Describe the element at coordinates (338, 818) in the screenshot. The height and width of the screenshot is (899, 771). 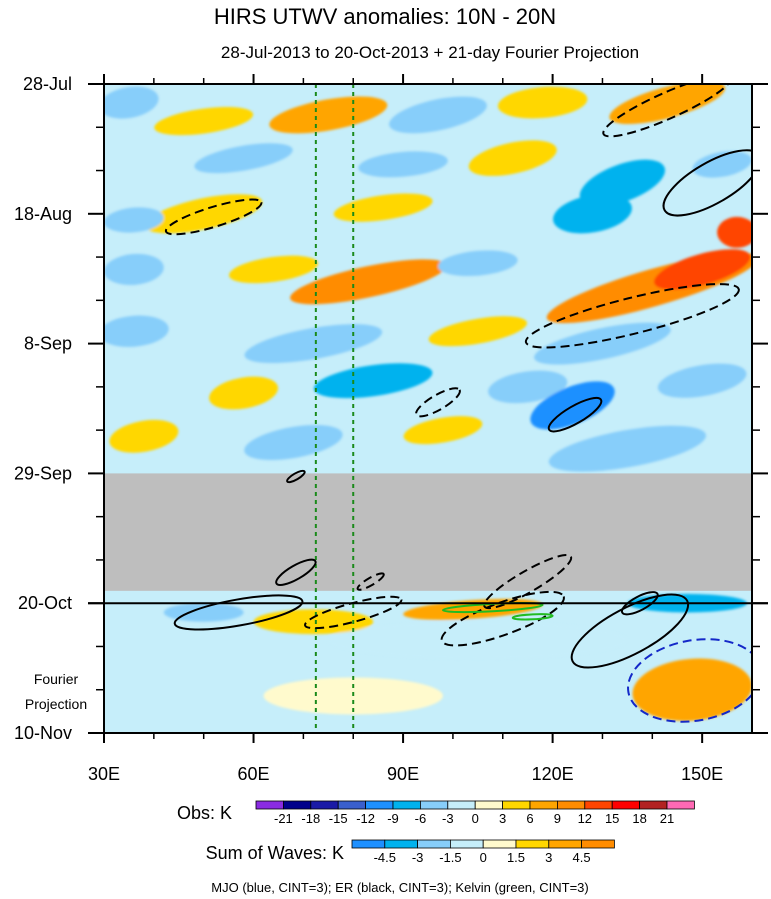
I see `obs-legend-label: -15` at that location.